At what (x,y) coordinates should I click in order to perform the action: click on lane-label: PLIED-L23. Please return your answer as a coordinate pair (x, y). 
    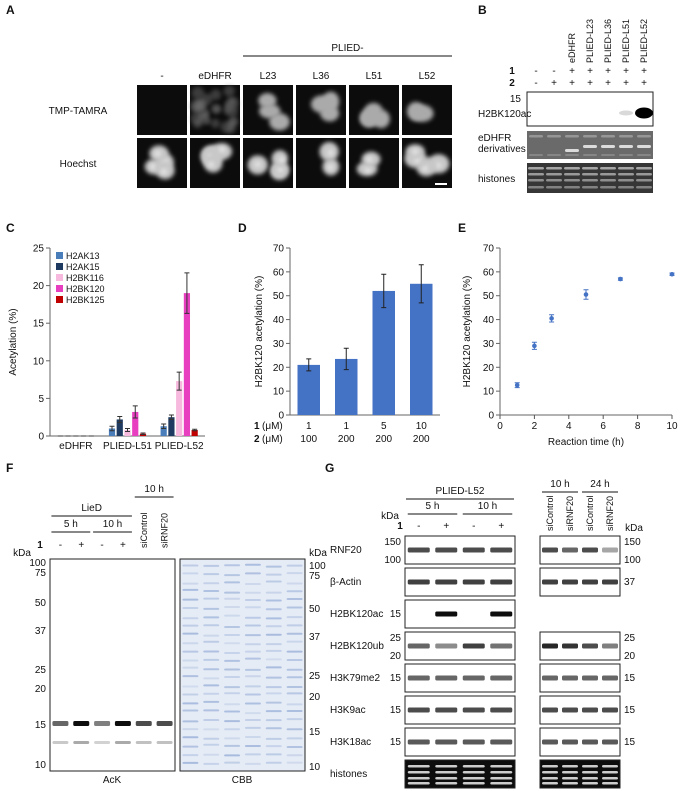
    Looking at the image, I should click on (590, 41).